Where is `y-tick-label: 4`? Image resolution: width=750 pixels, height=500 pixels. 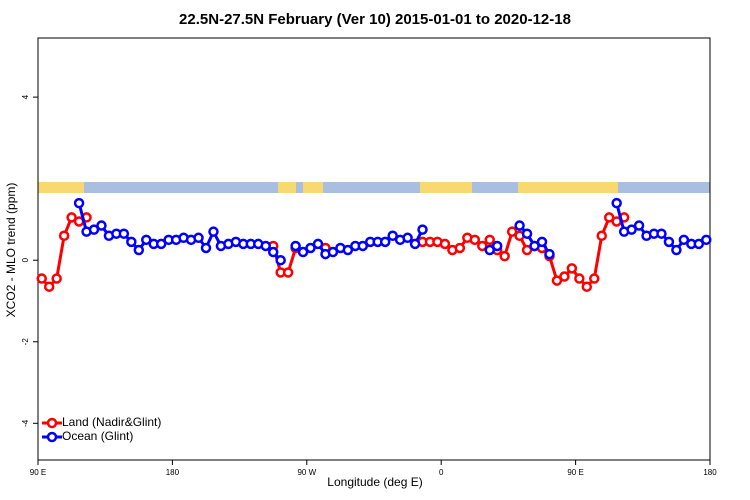 y-tick-label: 4 is located at coordinates (25, 96).